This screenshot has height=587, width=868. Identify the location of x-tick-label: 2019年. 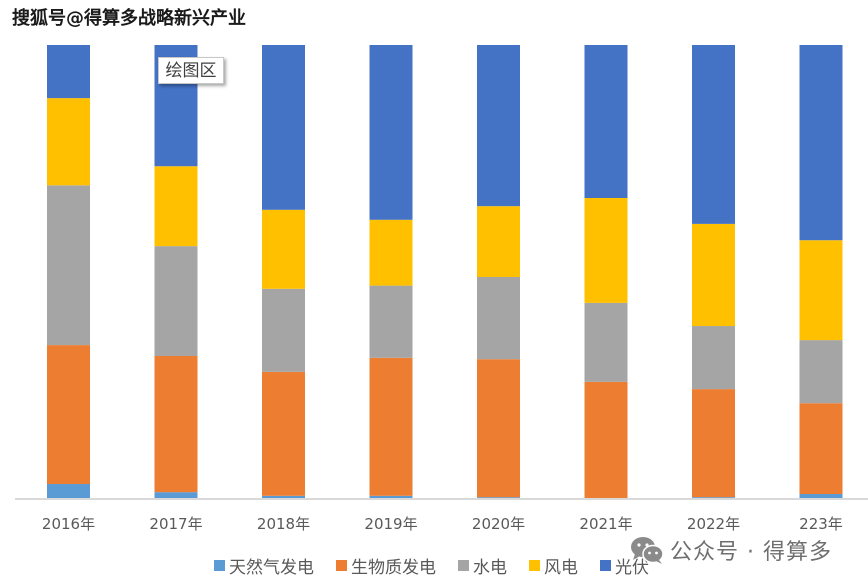
(390, 524).